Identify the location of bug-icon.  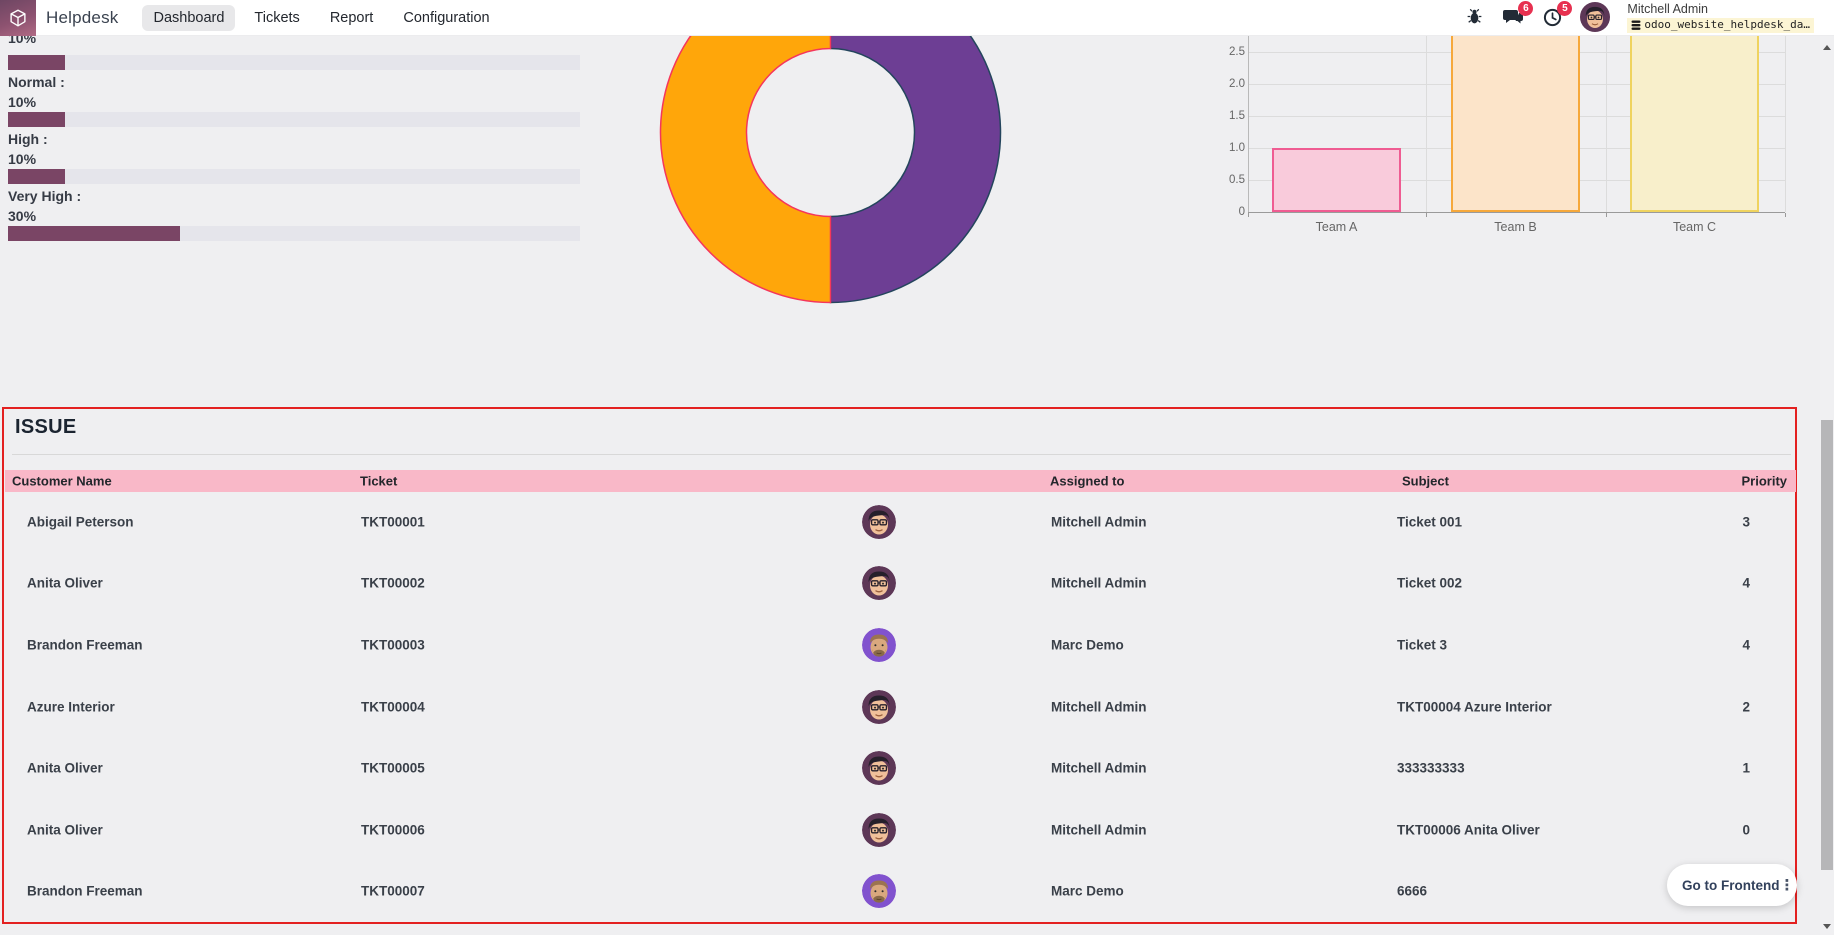
(1474, 16).